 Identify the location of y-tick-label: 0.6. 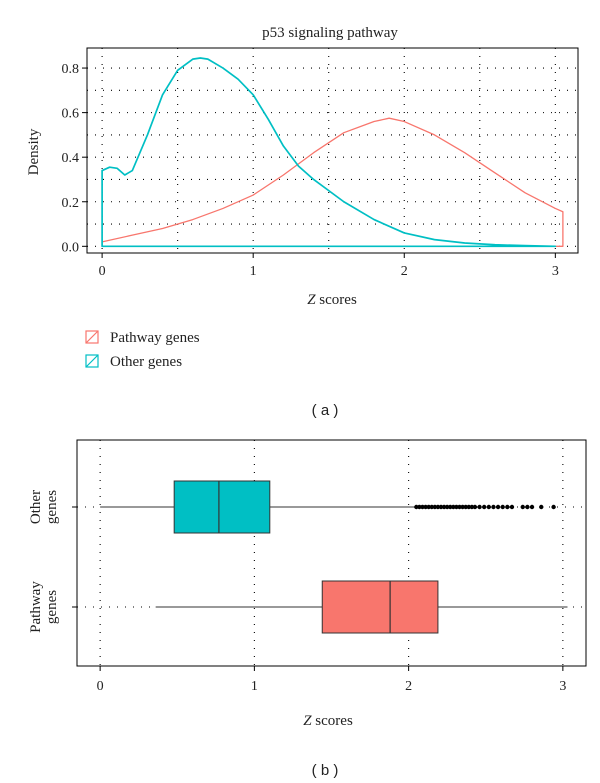
(71, 114).